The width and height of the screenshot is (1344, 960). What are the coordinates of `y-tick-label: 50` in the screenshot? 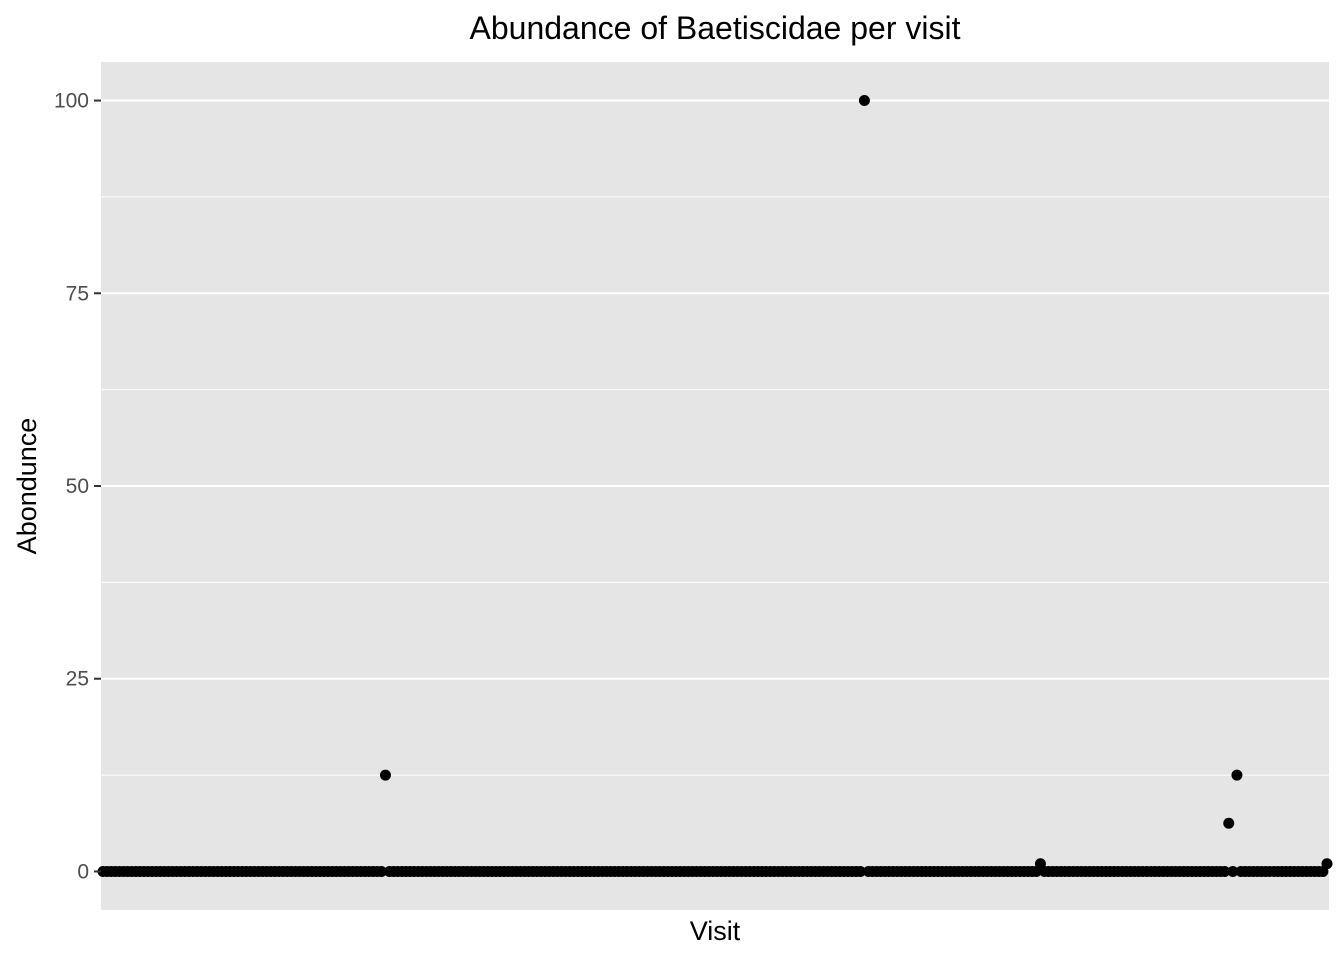 It's located at (77, 486).